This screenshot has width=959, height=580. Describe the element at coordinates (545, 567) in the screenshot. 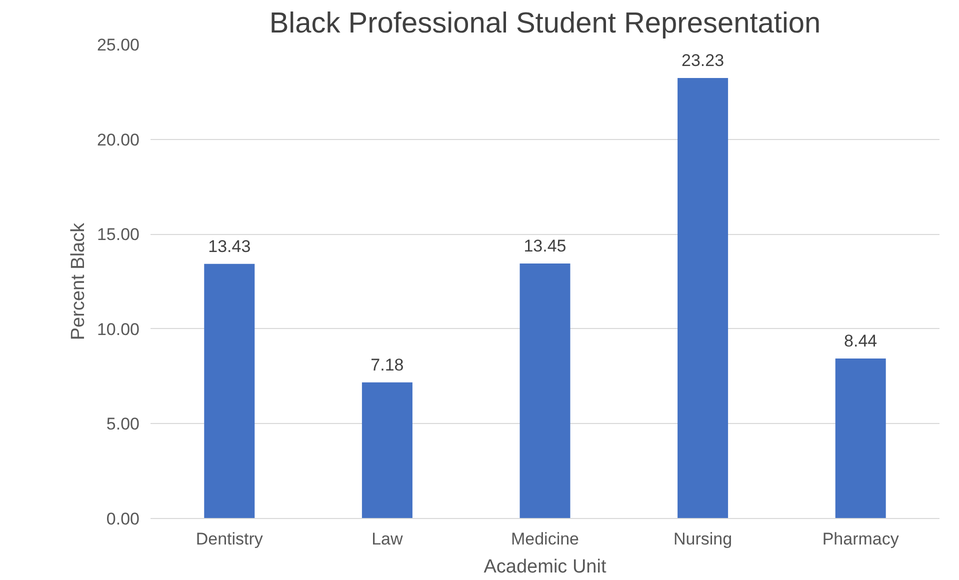

I see `x-axis-title: Academic Unit` at that location.